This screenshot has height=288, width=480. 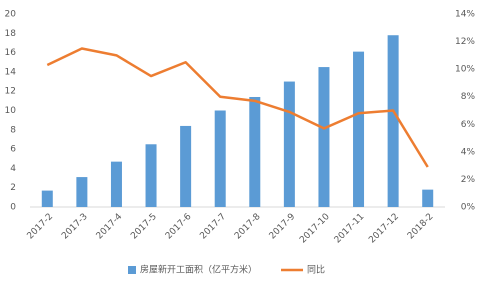 What do you see at coordinates (468, 97) in the screenshot?
I see `y2-tick-label: 8%` at bounding box center [468, 97].